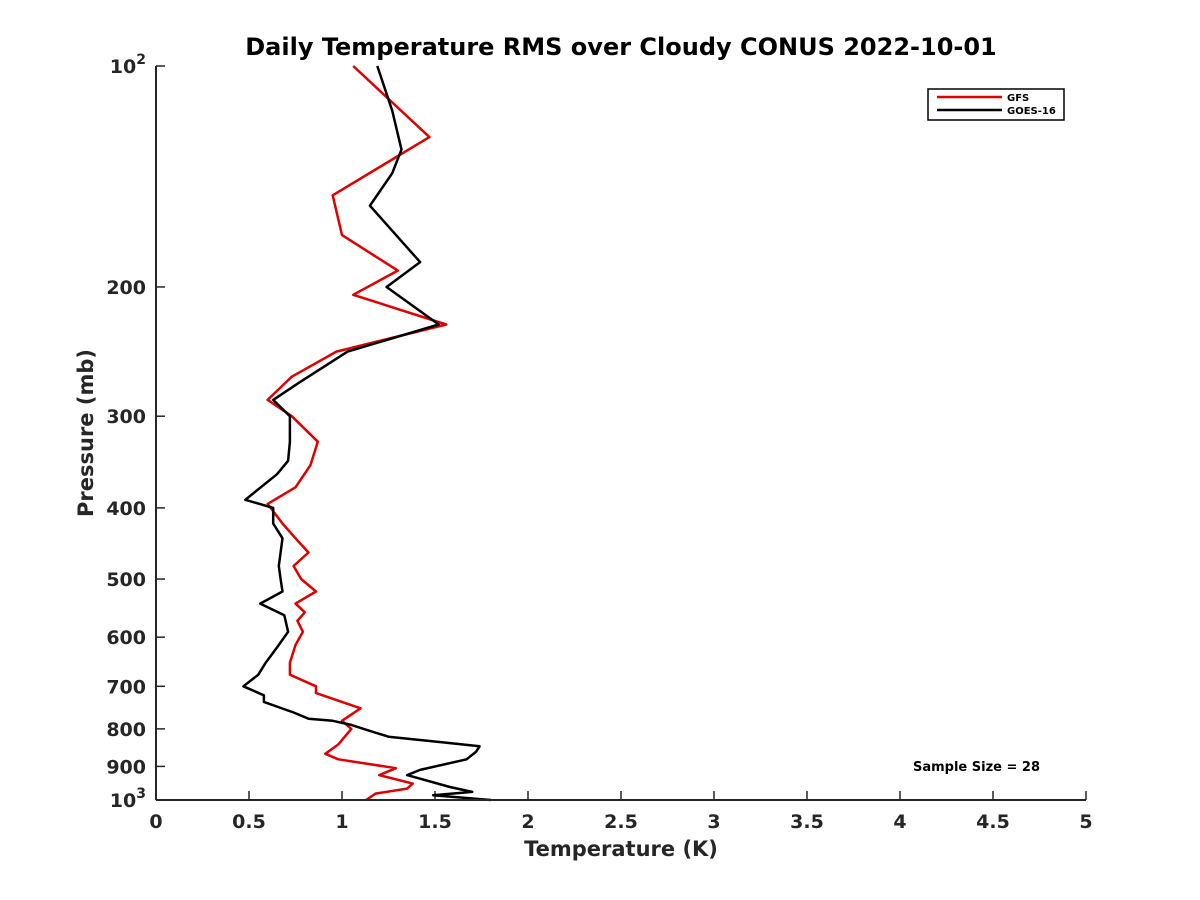  I want to click on y-tick-label-base: 400, so click(126, 509).